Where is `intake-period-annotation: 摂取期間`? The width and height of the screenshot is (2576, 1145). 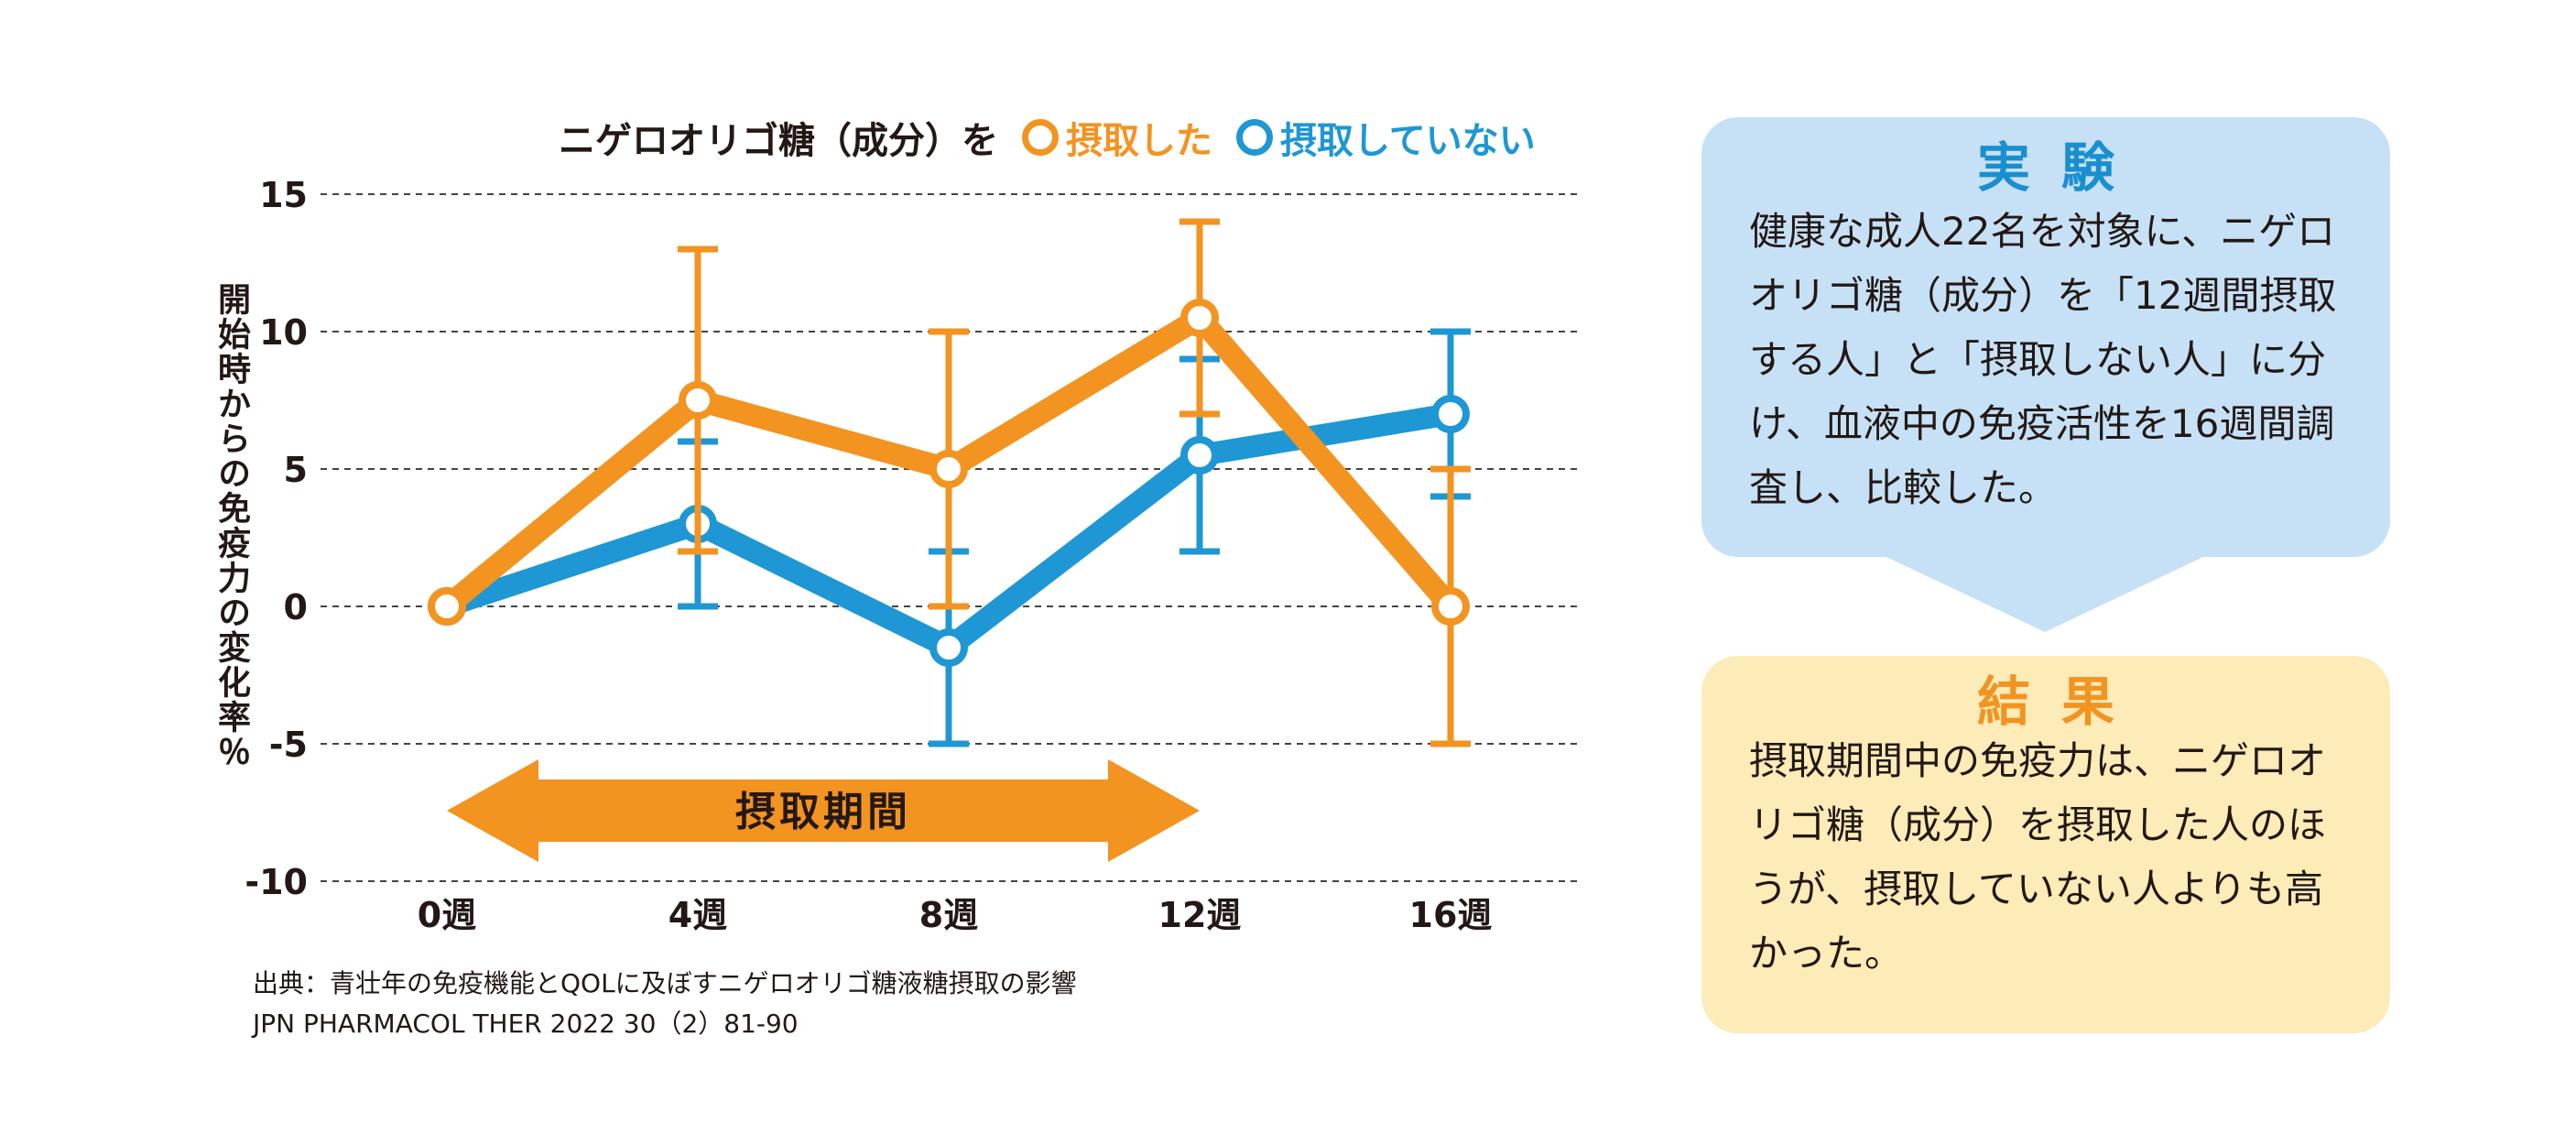 intake-period-annotation: 摂取期間 is located at coordinates (823, 811).